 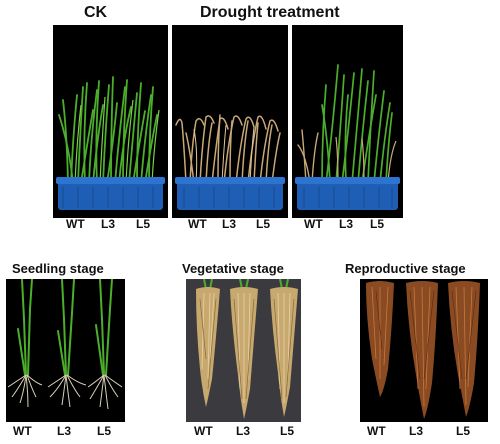 I want to click on label-reproductive-wt: WT, so click(x=376, y=431).